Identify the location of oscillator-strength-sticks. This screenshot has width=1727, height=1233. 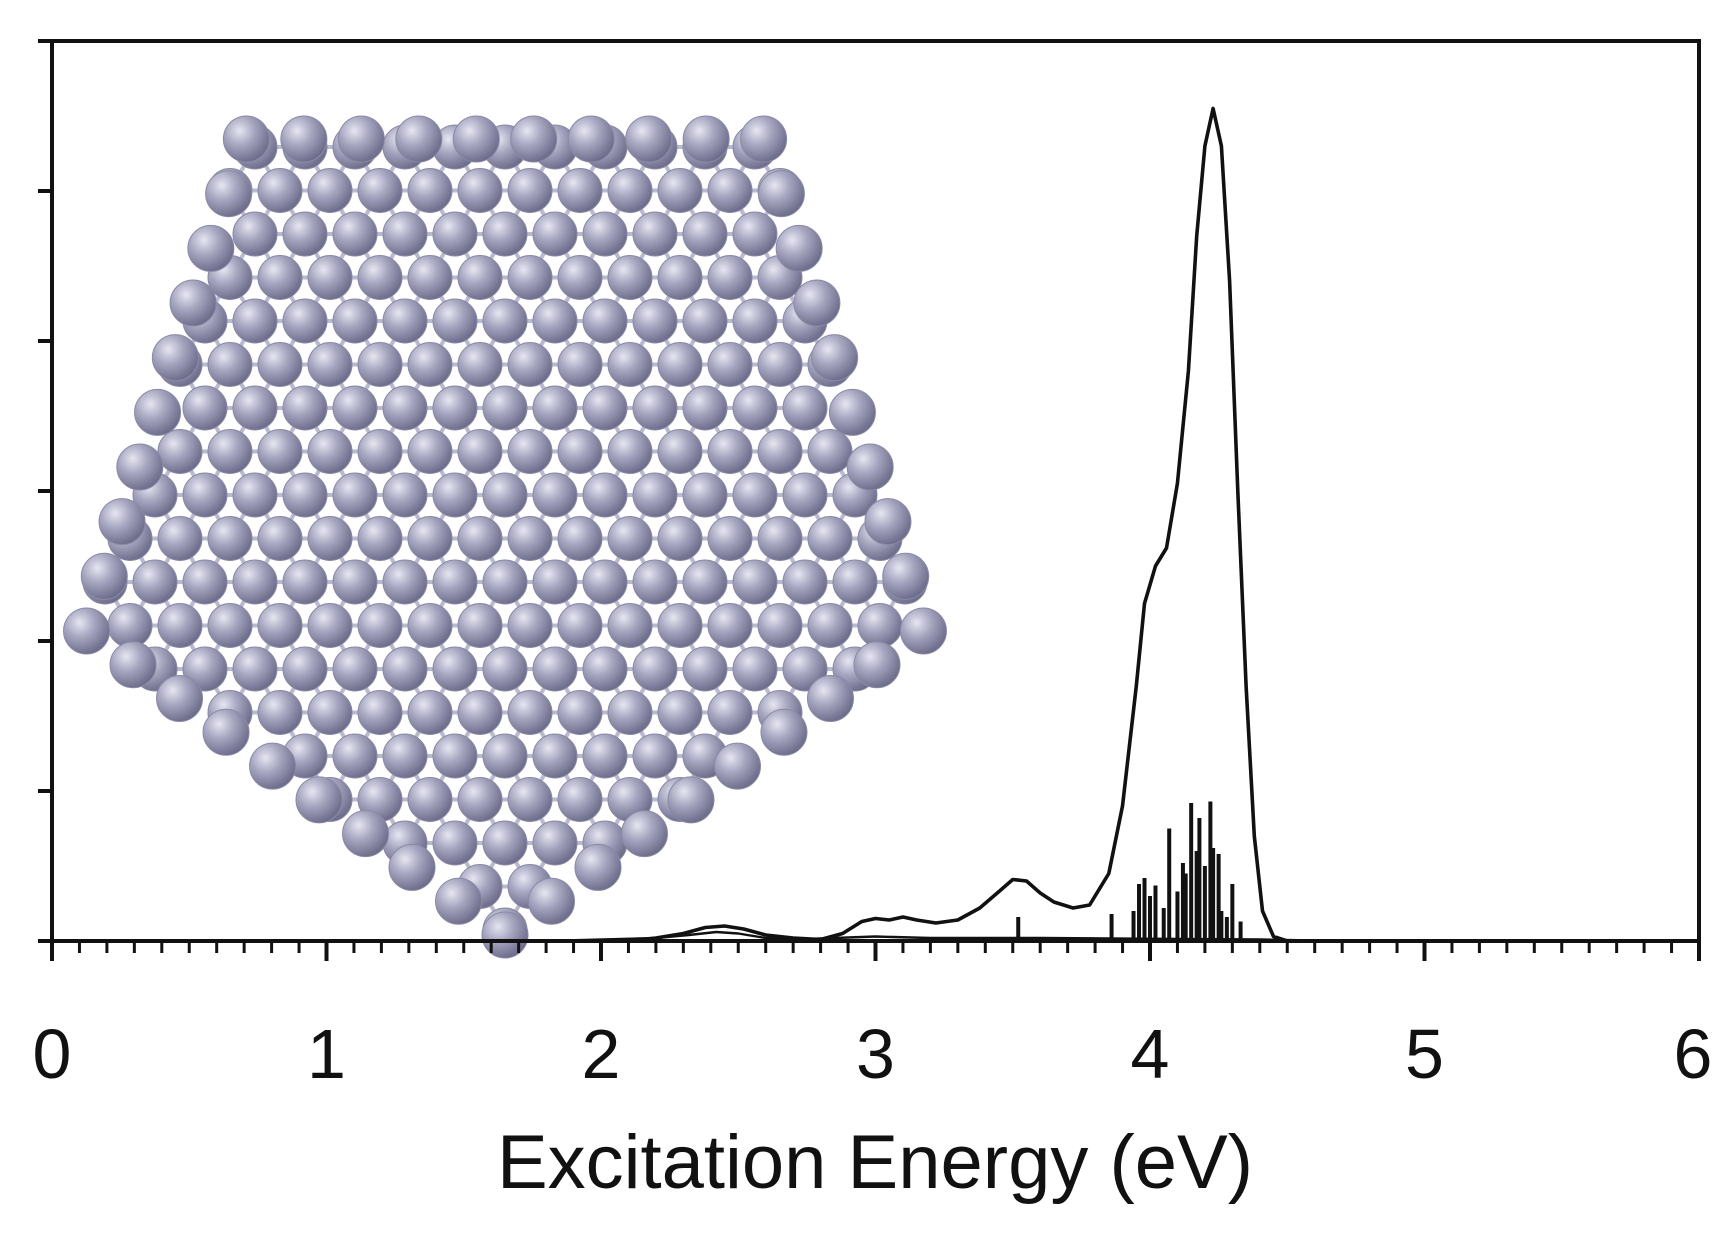
(1129, 871).